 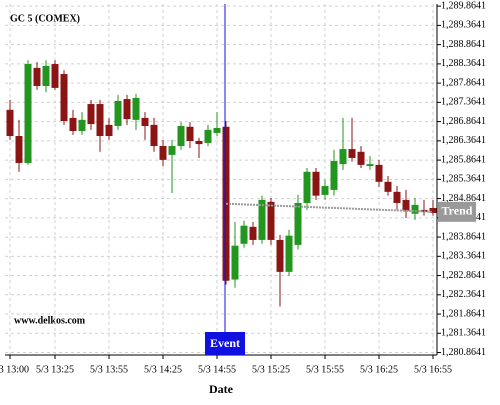 What do you see at coordinates (463, 25) in the screenshot?
I see `y-tick-label: 1,289.3641` at bounding box center [463, 25].